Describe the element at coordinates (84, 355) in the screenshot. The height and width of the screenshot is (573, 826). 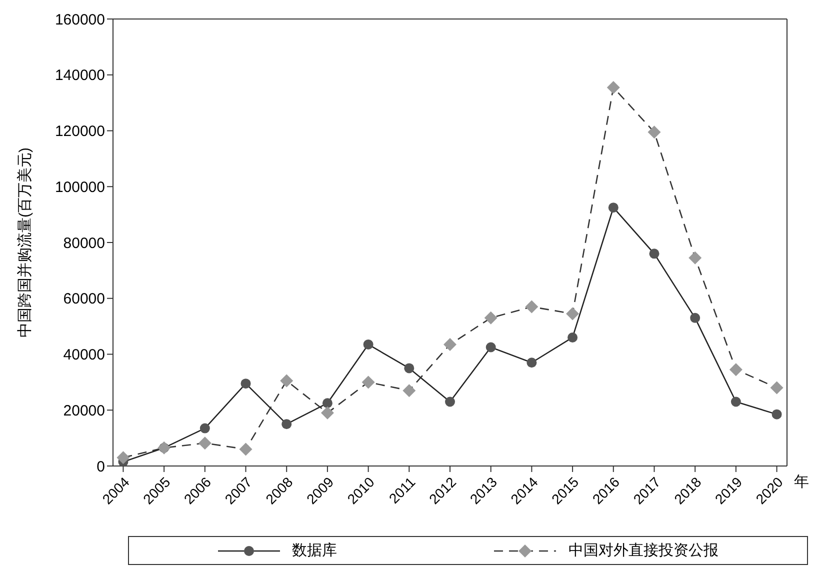
I see `y-tick-label: 40000` at that location.